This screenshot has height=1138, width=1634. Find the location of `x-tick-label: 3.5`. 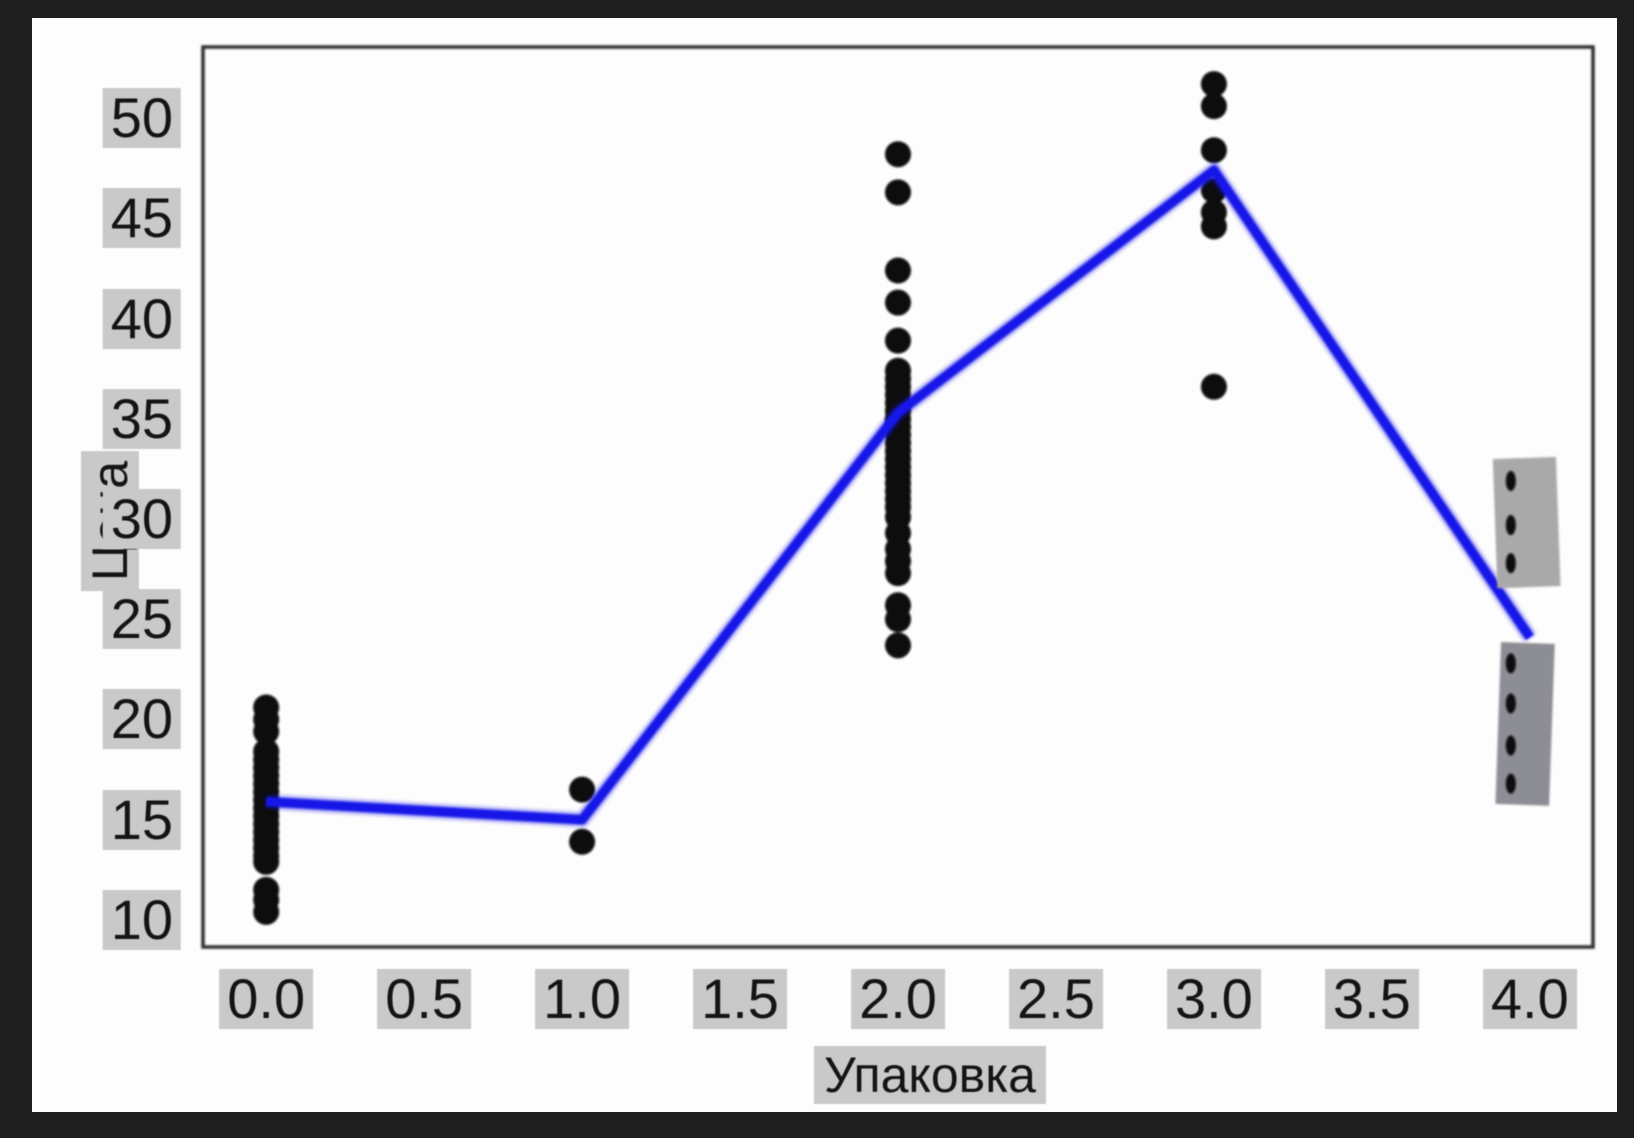

x-tick-label: 3.5 is located at coordinates (1371, 999).